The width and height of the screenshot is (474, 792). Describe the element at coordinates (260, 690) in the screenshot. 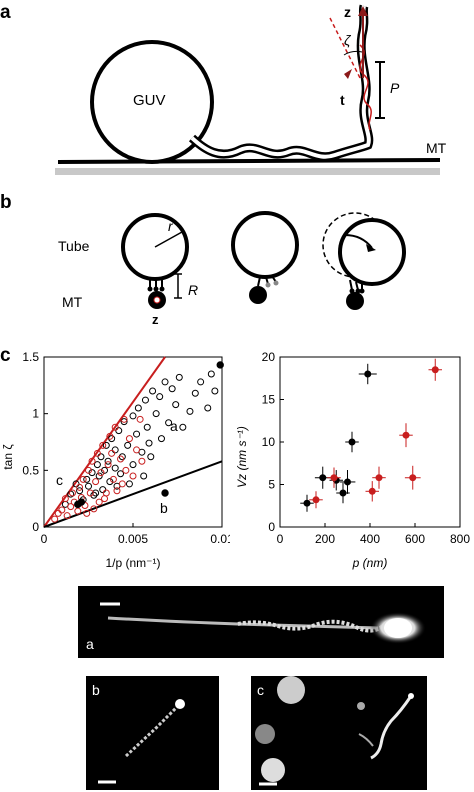

I see `micrograph-c-label: c` at that location.